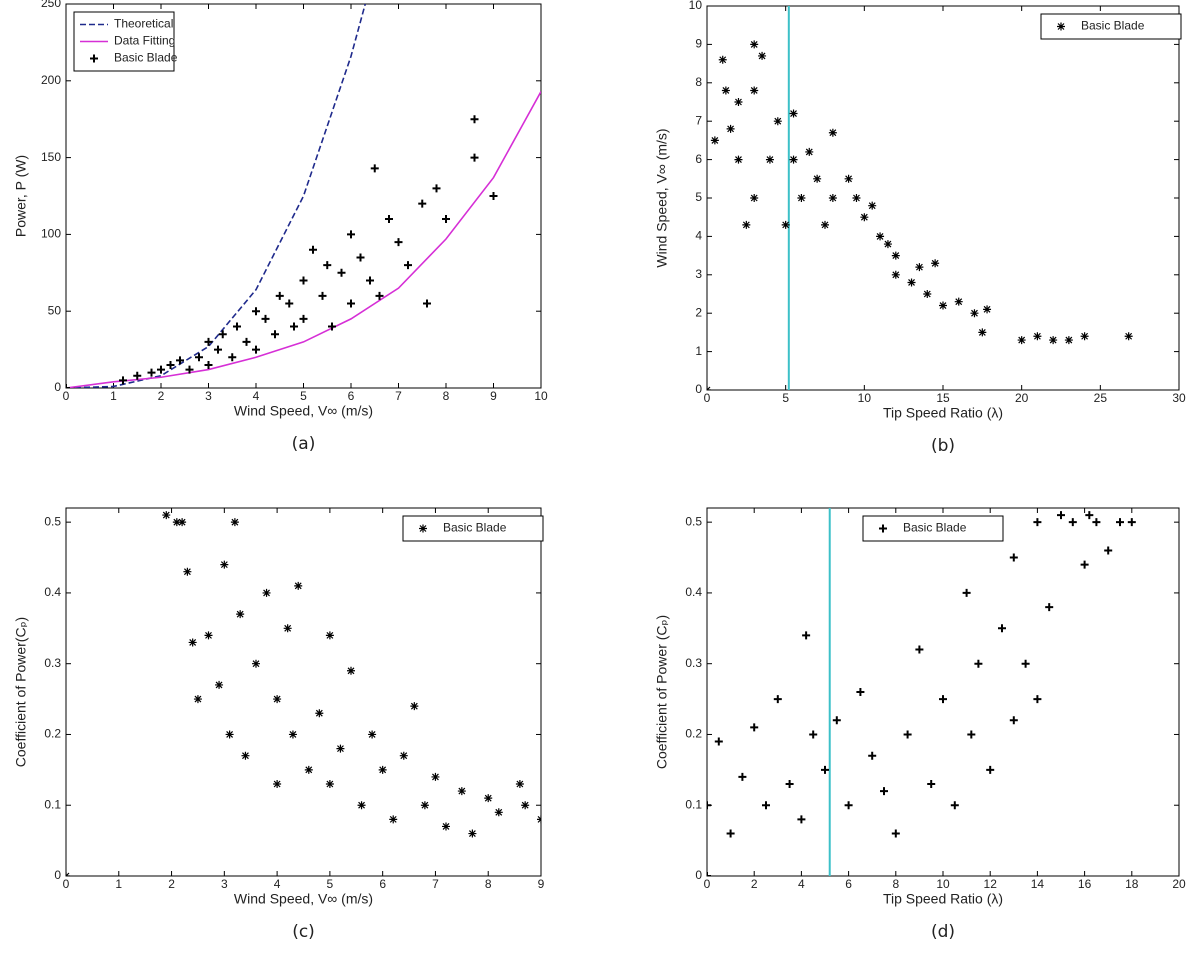 Image resolution: width=1193 pixels, height=972 pixels. What do you see at coordinates (52, 663) in the screenshot?
I see `y-tick-label: 0.3` at bounding box center [52, 663].